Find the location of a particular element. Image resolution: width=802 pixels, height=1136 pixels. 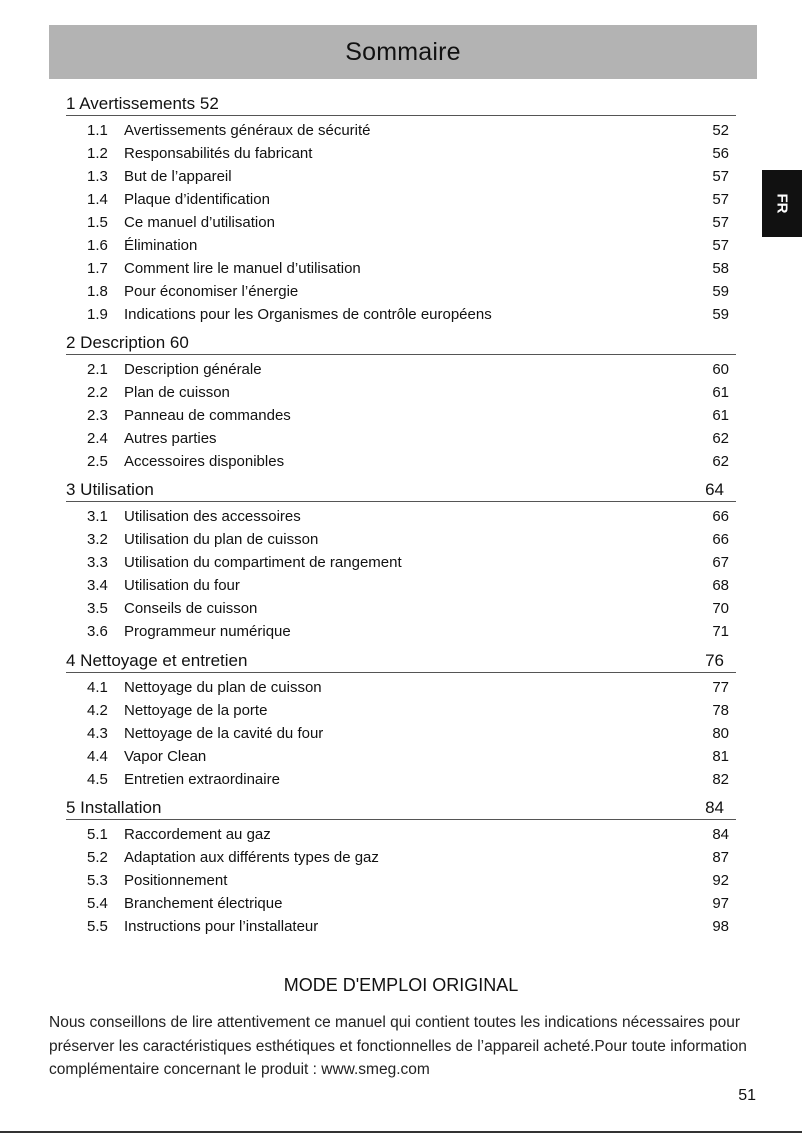

section-heading: 5 Installation 84 is located at coordinates (401, 808).